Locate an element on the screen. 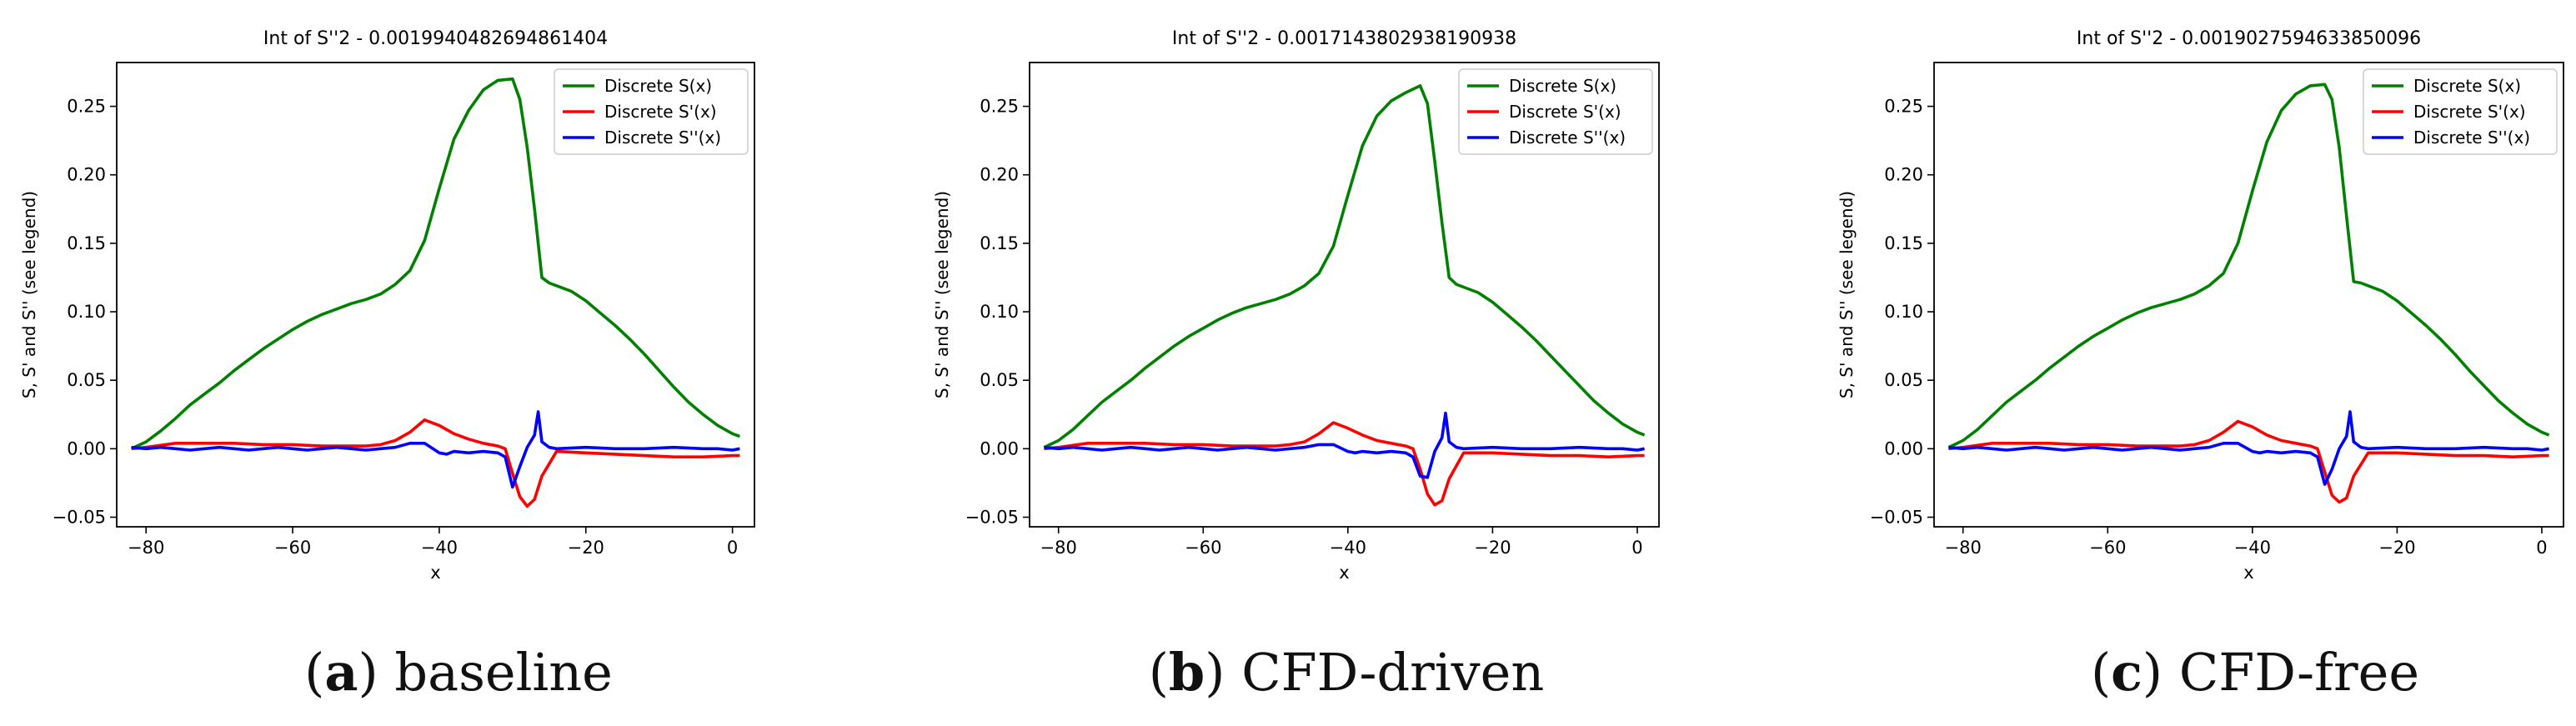 This screenshot has height=726, width=2576. caption-text: baseline is located at coordinates (503, 672).